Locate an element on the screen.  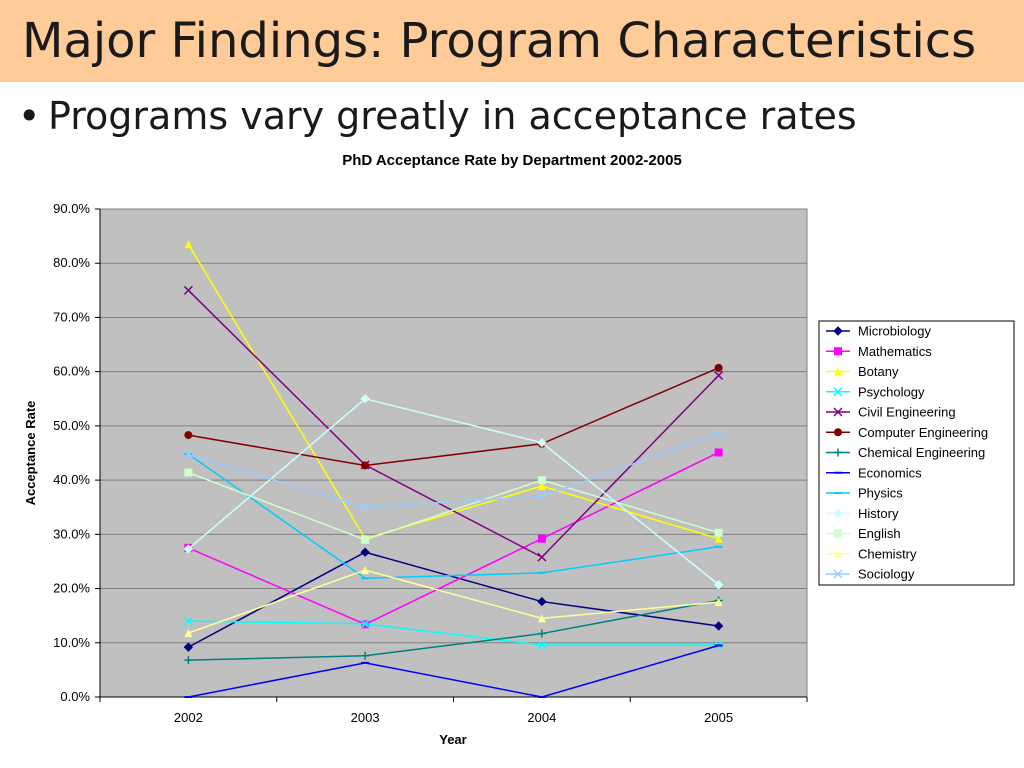
legend-item: History is located at coordinates (862, 513).